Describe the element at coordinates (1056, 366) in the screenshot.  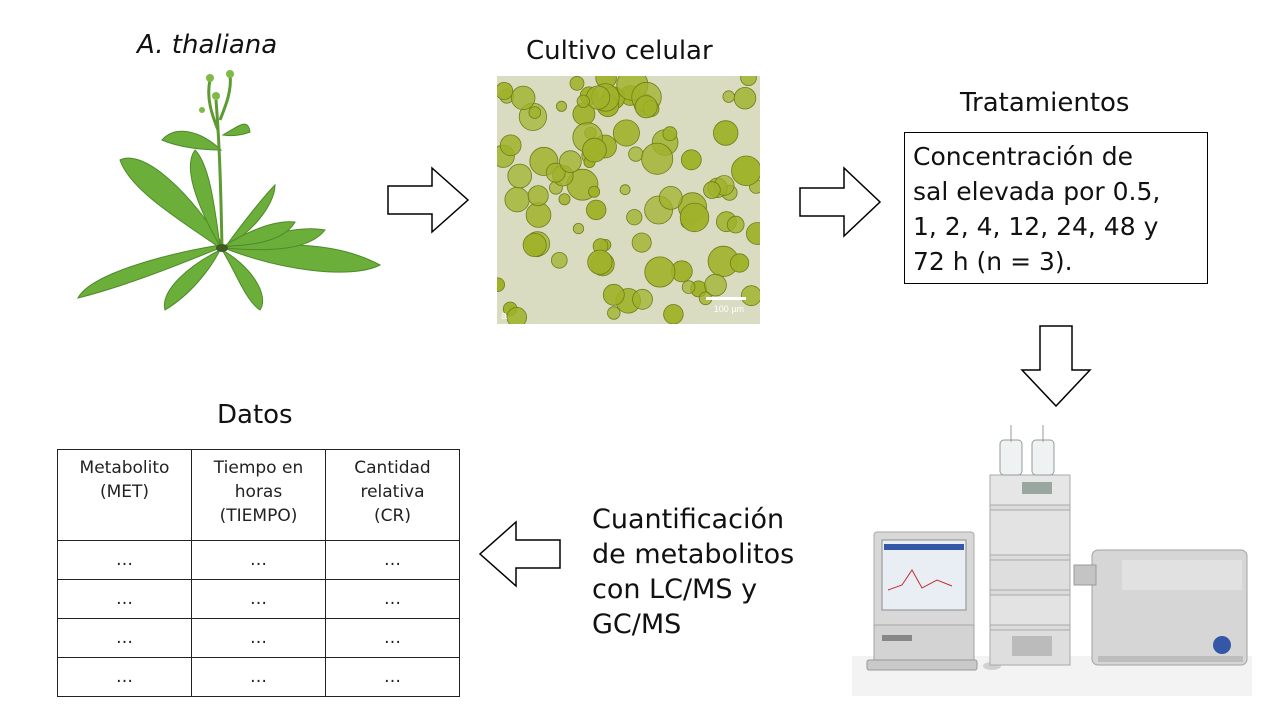
I see `arrow-down-icon` at that location.